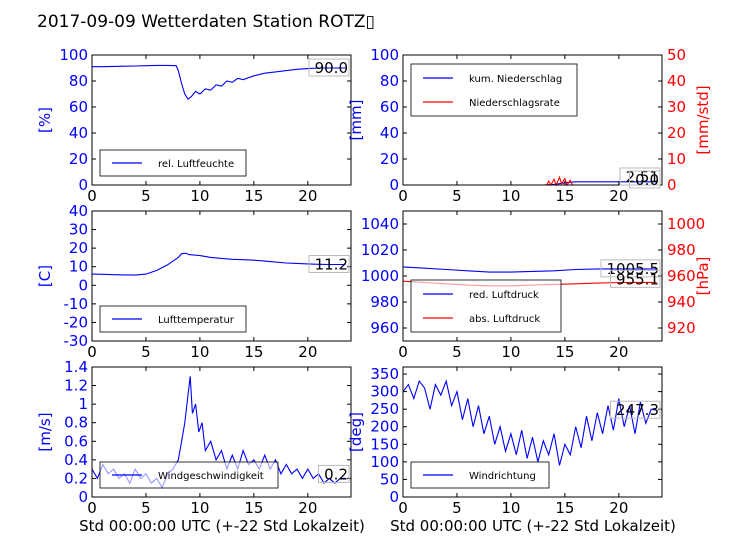  I want to click on last-value-label-pressure-box, so click(630, 268).